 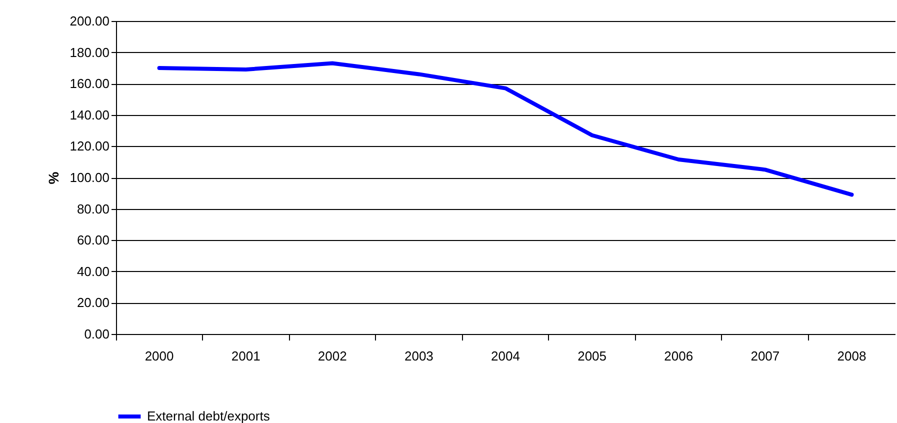 What do you see at coordinates (93, 240) in the screenshot?
I see `y-tick-label: 60.00` at bounding box center [93, 240].